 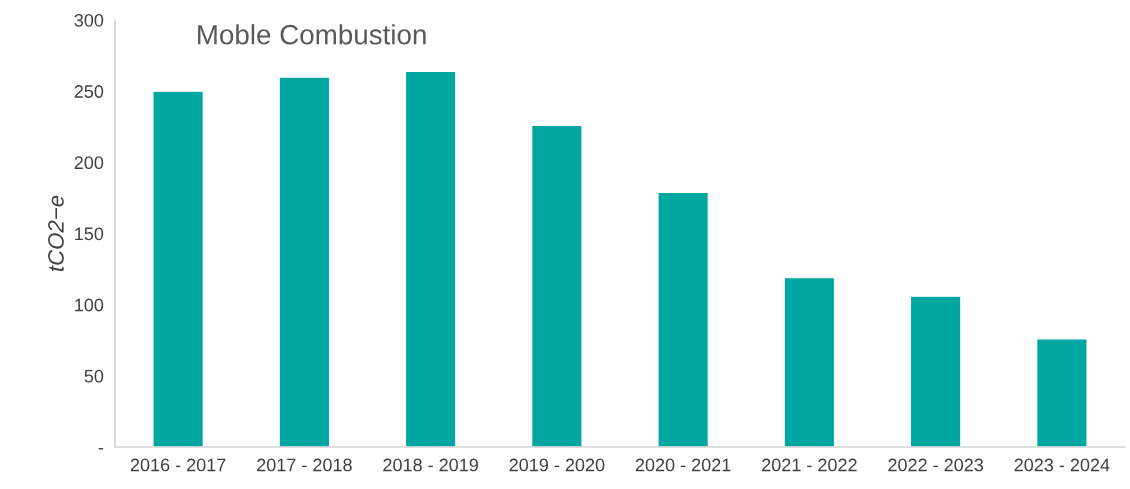 What do you see at coordinates (89, 234) in the screenshot?
I see `y-tick-label: 150` at bounding box center [89, 234].